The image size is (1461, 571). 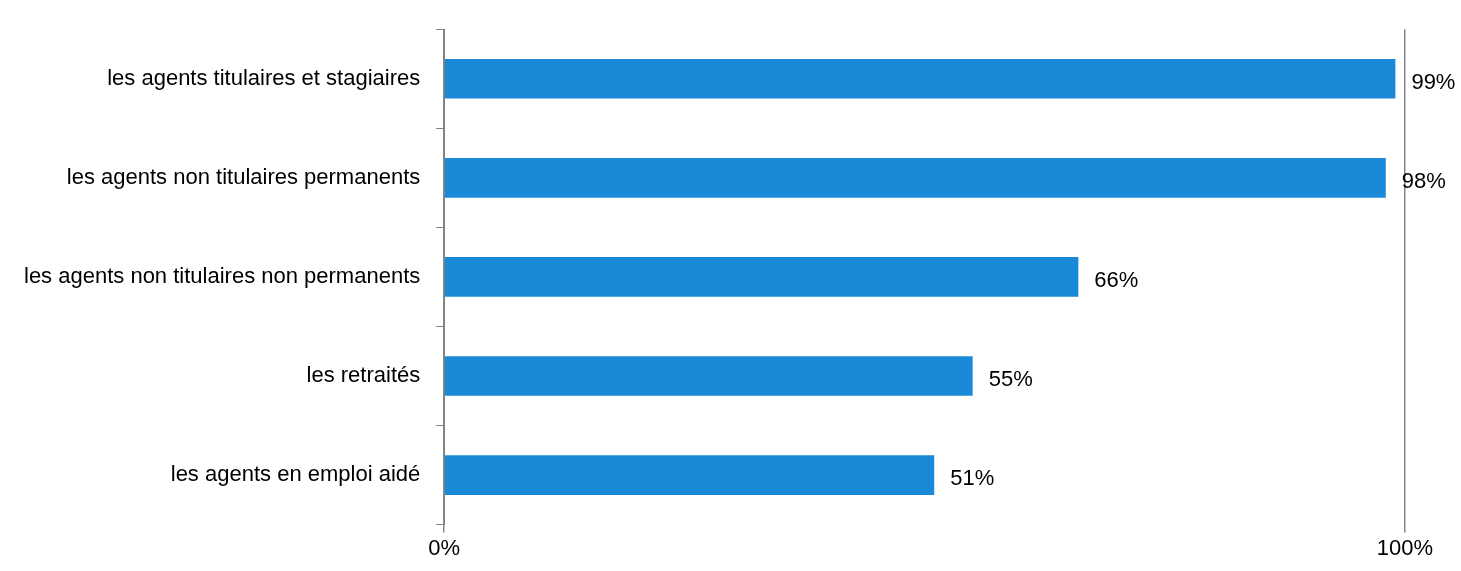 What do you see at coordinates (1423, 180) in the screenshot?
I see `data-label: 98%` at bounding box center [1423, 180].